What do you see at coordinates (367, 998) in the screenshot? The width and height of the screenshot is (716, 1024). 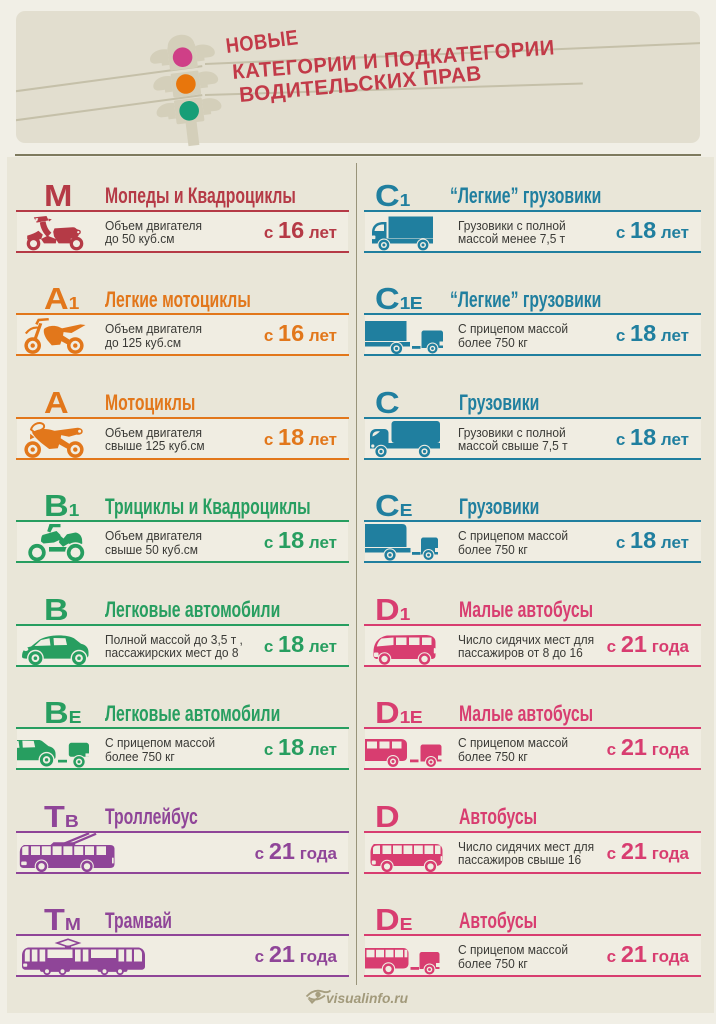 I see `svg-text: visualinfo.ru` at bounding box center [367, 998].